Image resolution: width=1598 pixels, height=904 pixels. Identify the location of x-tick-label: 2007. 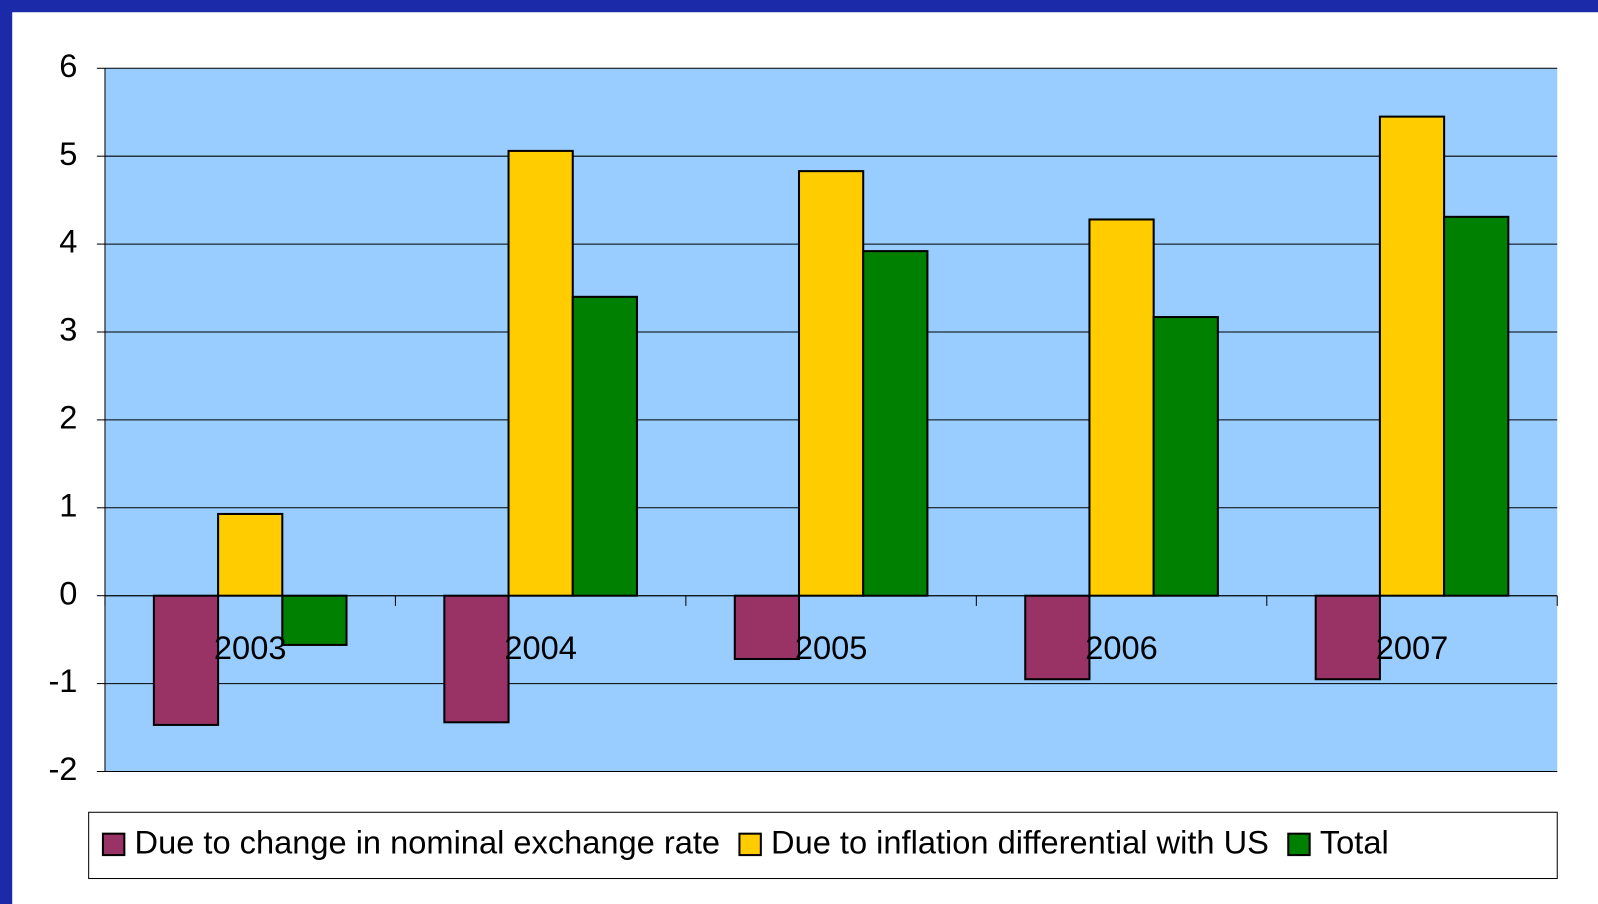
(1412, 647).